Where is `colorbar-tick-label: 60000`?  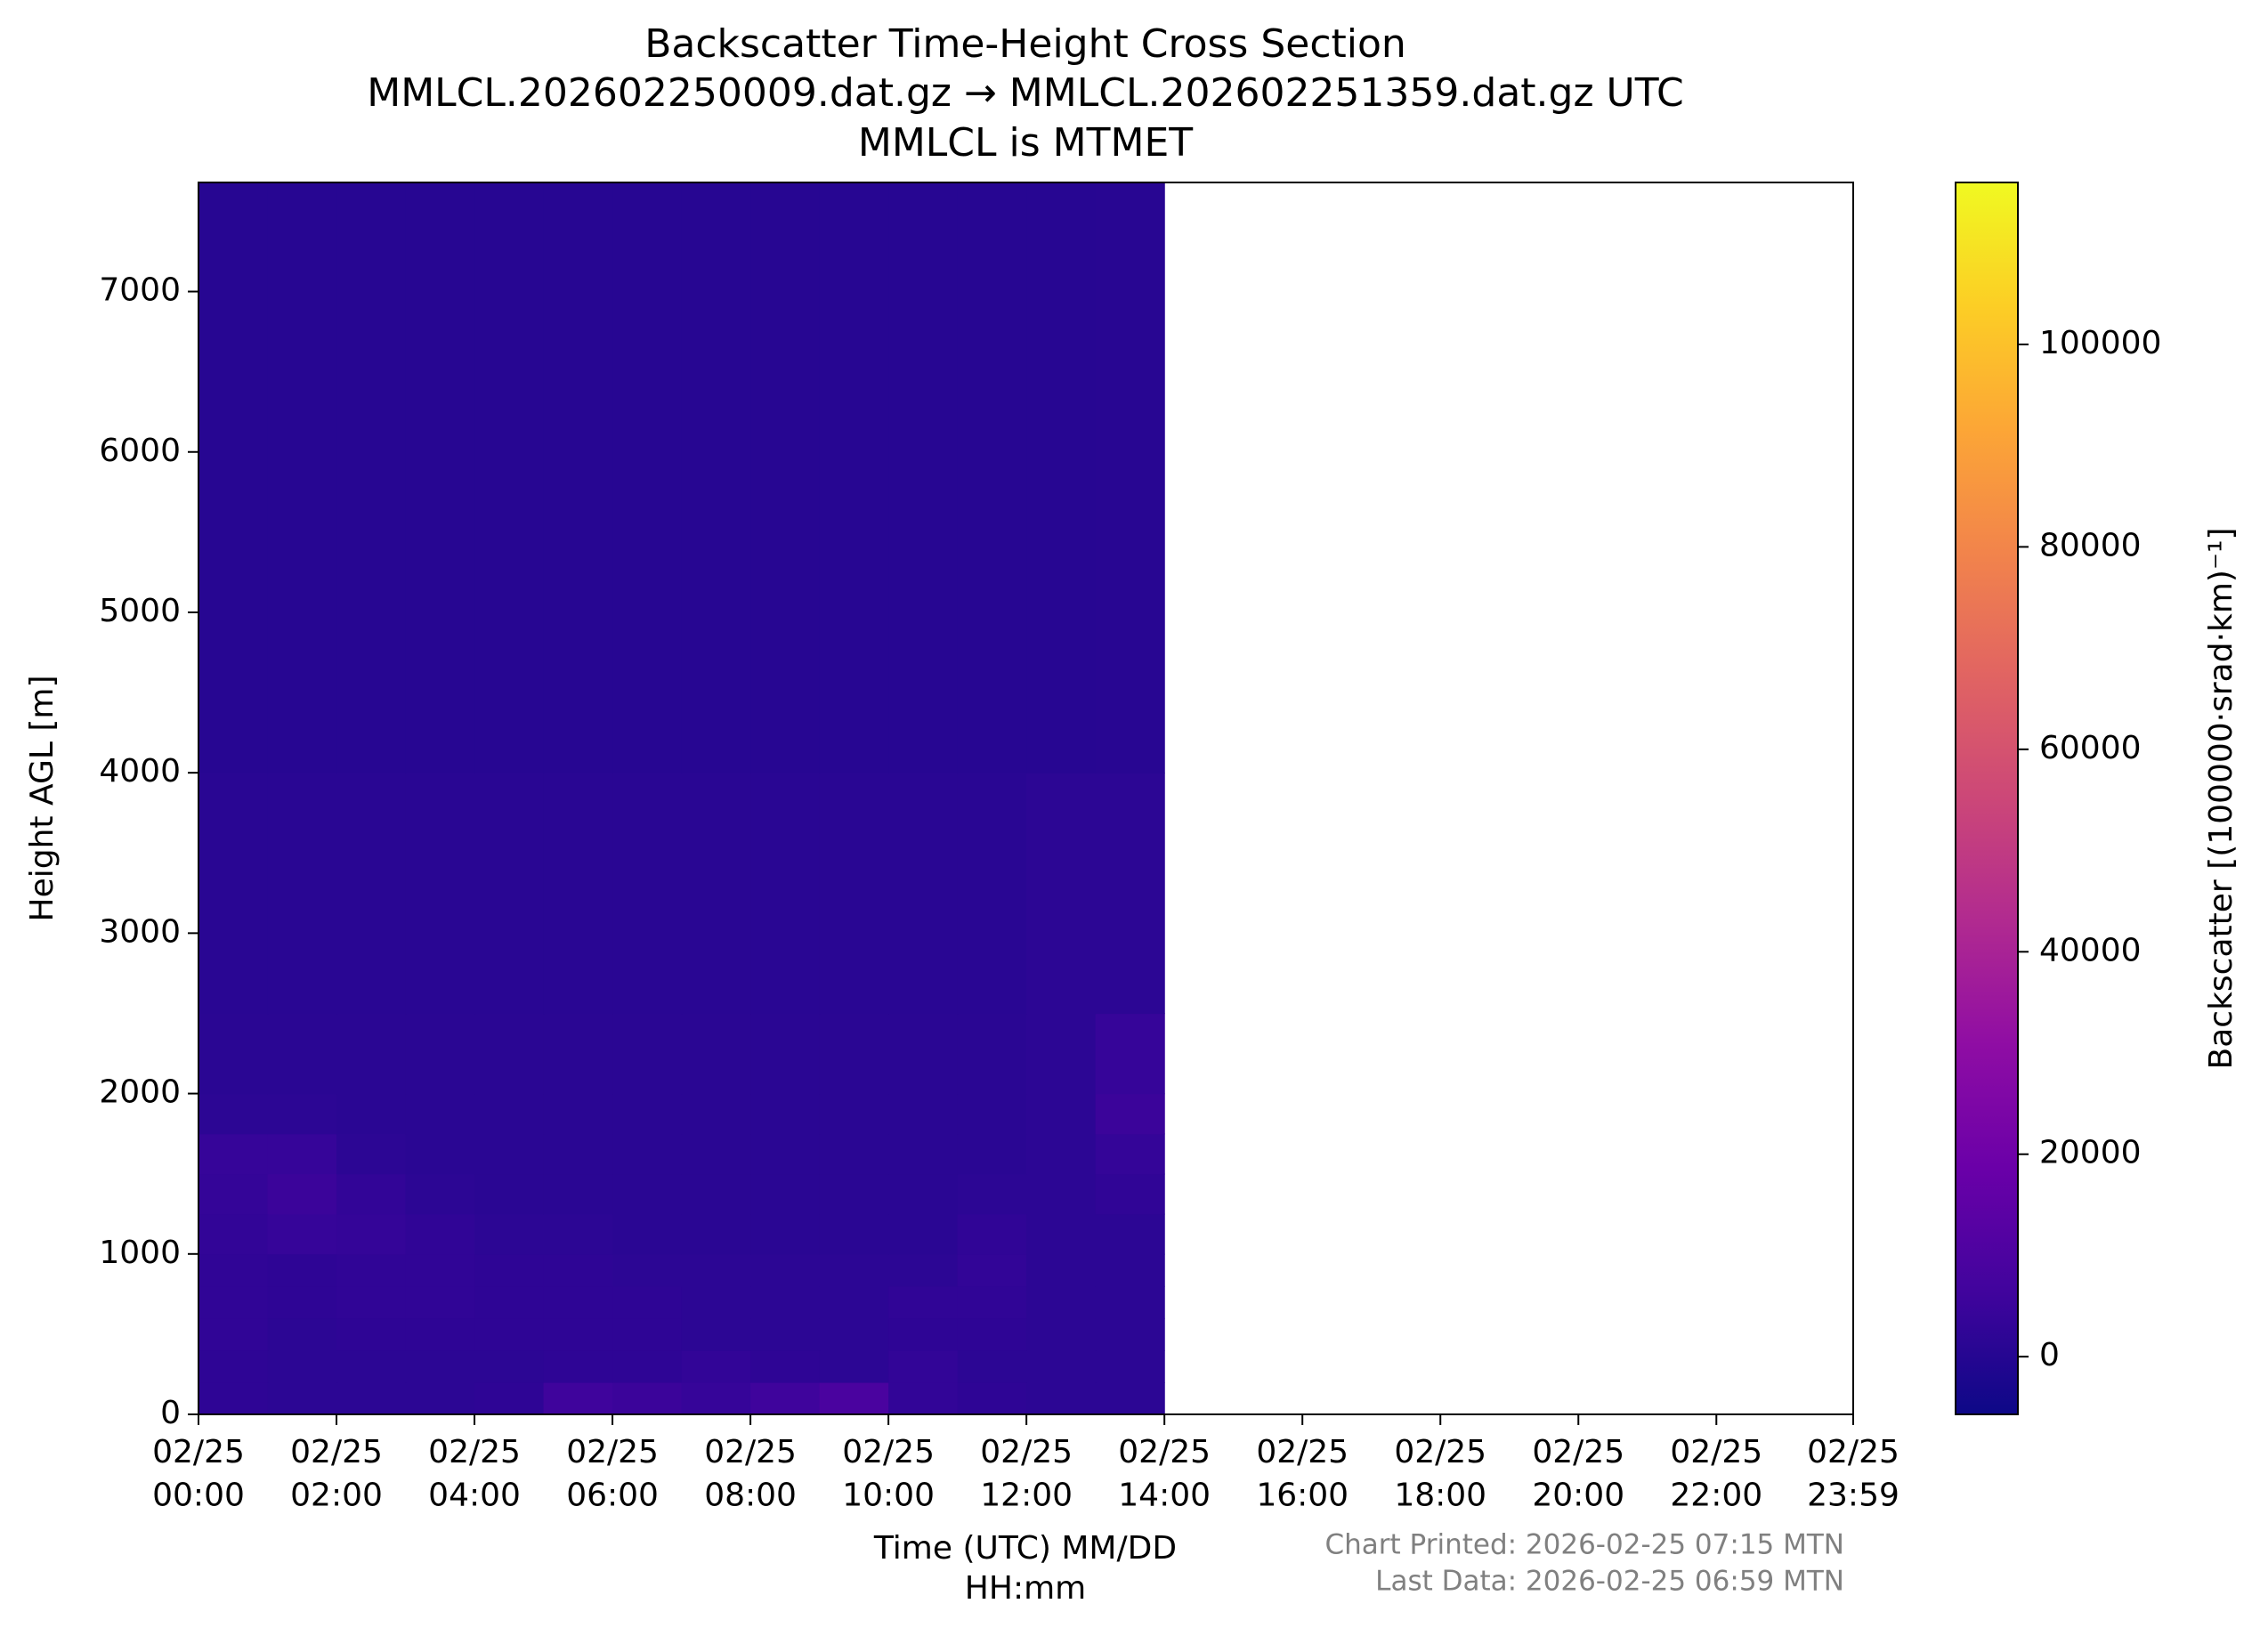 colorbar-tick-label: 60000 is located at coordinates (2091, 748).